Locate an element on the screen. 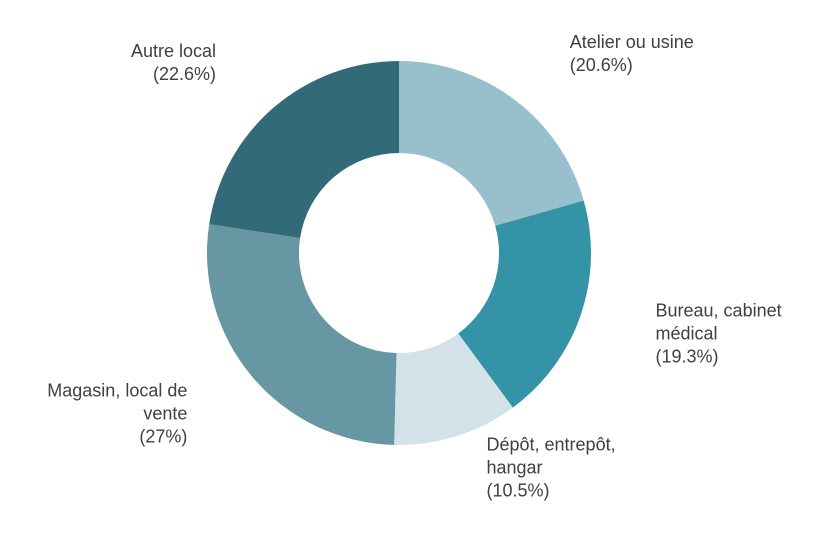 The width and height of the screenshot is (824, 544). slice-label: Dépôt, entrepôt, hangar (10.5%) is located at coordinates (574, 467).